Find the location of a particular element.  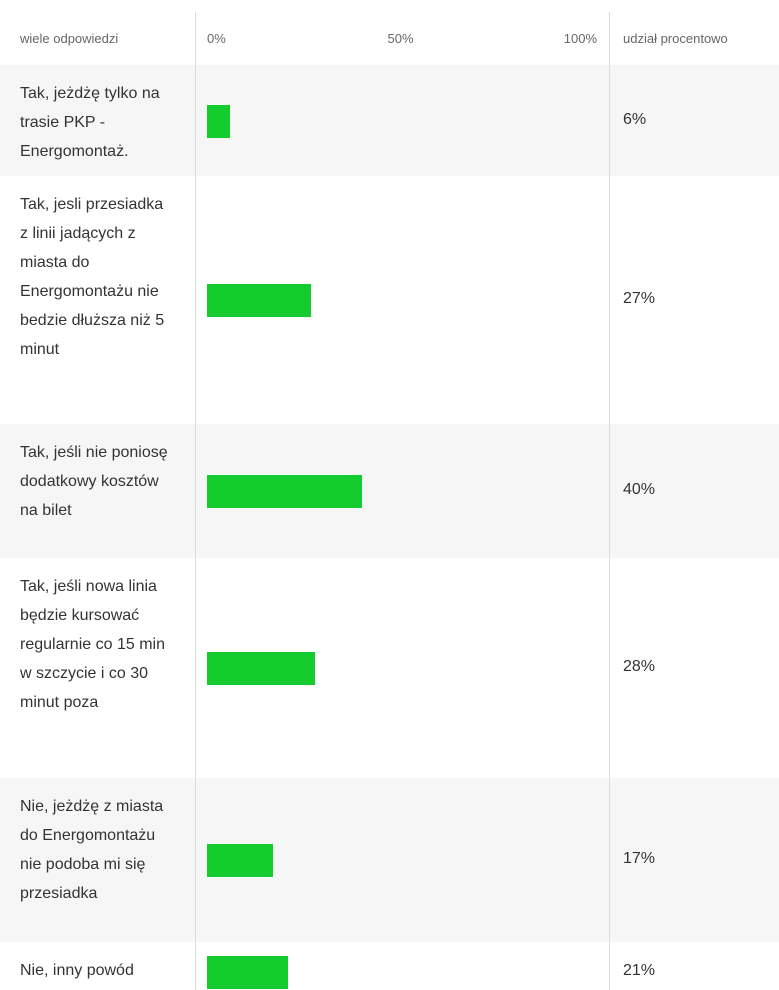

value-header: udział procentowo is located at coordinates (675, 38).